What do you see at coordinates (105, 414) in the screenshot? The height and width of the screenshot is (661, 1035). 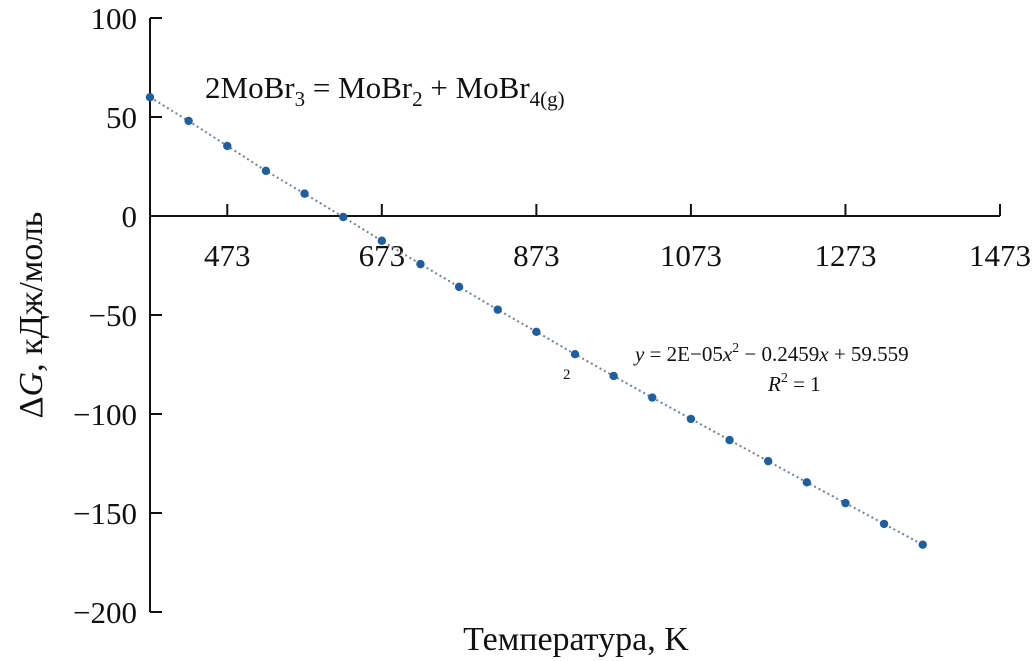 I see `y-tick-label: −100` at bounding box center [105, 414].